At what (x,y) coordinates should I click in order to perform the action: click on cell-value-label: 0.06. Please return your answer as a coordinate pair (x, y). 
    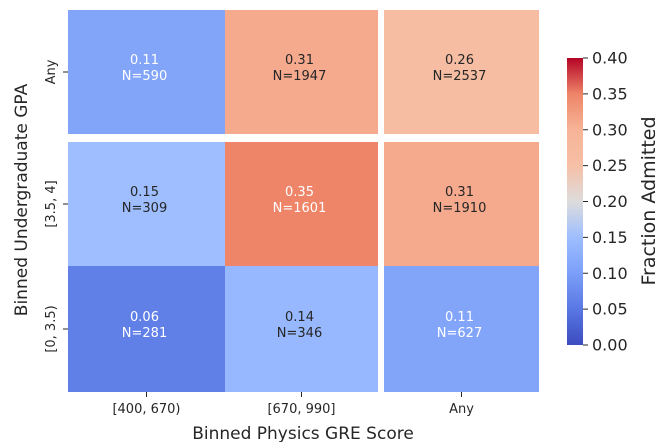
    Looking at the image, I should click on (144, 317).